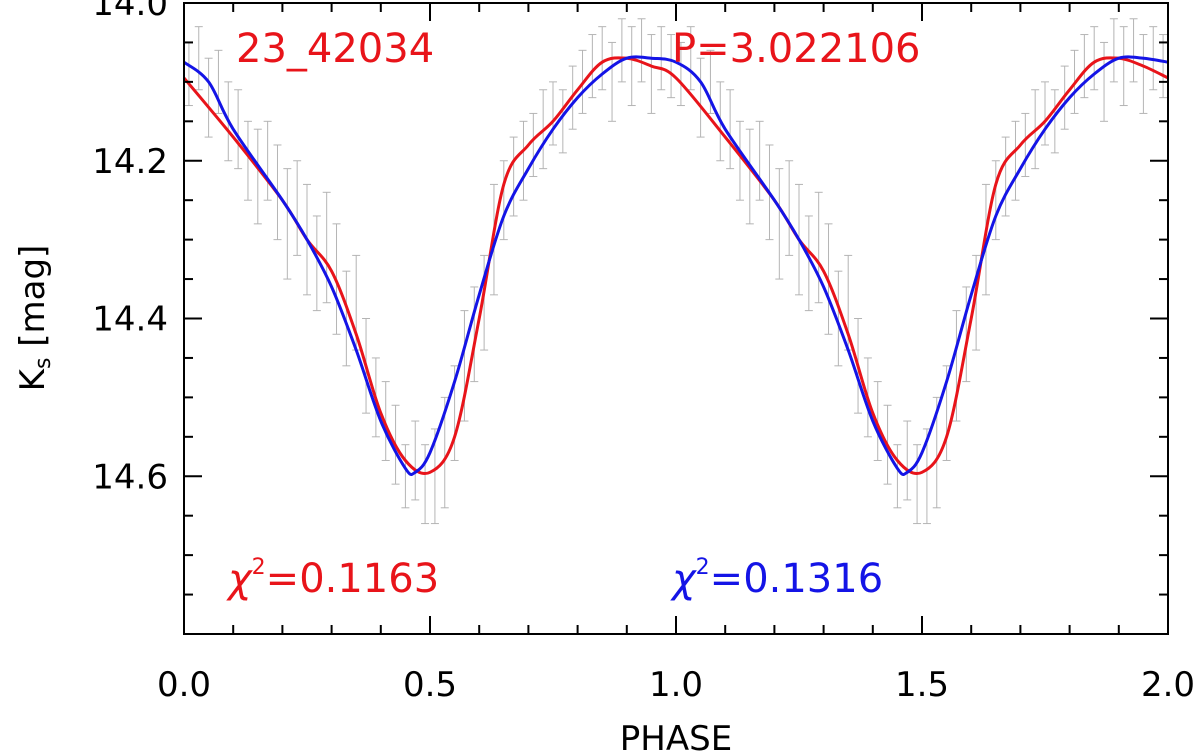 The width and height of the screenshot is (1200, 754). Describe the element at coordinates (676, 736) in the screenshot. I see `x-axis-title: PHASE` at that location.